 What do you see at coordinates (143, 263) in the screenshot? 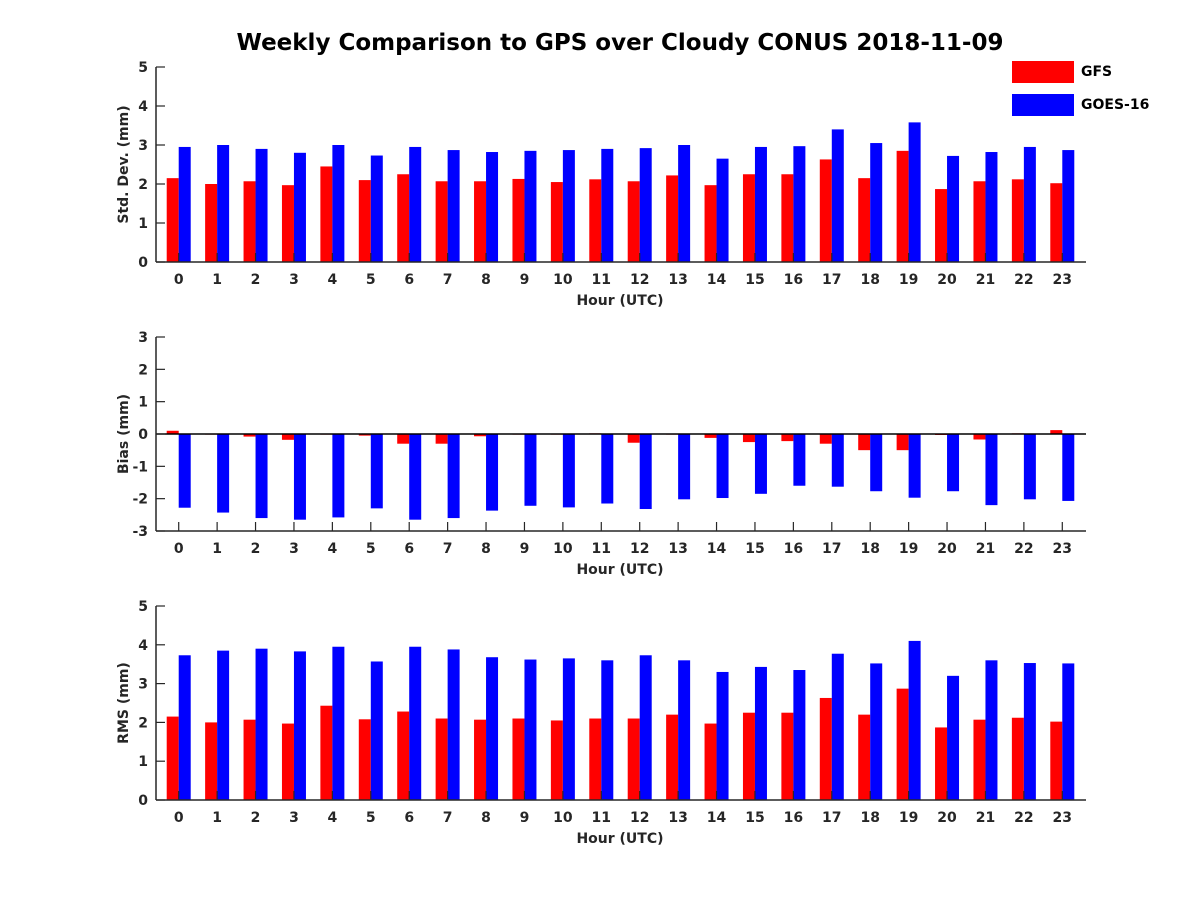
I see `stddev-ytick-label: 0` at bounding box center [143, 263].